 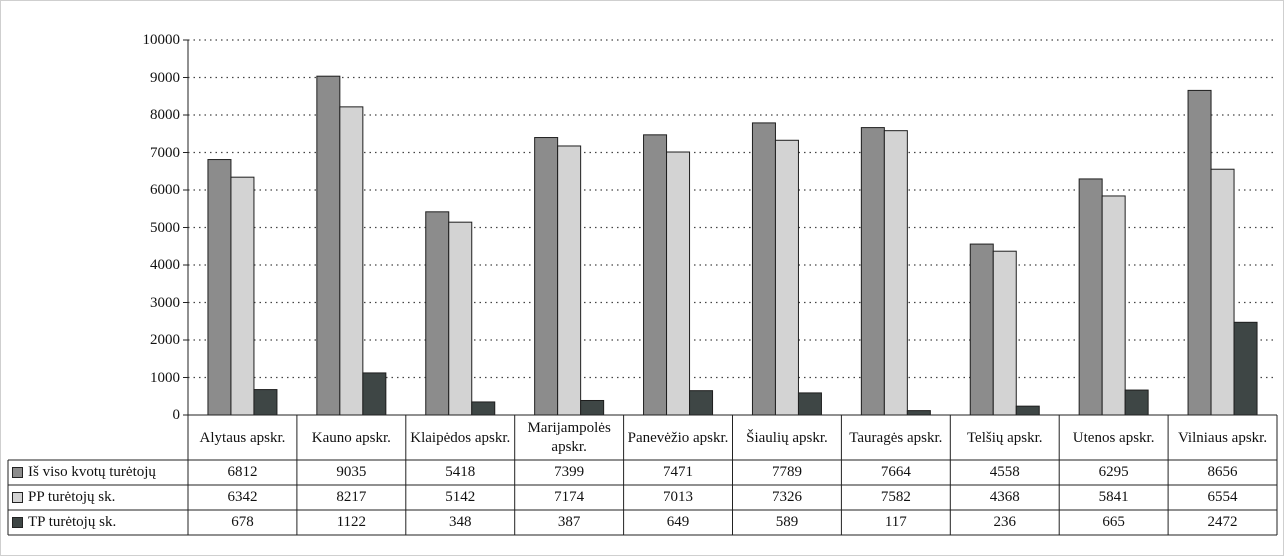 I want to click on table-cell-value: 4558, so click(x=1004, y=472).